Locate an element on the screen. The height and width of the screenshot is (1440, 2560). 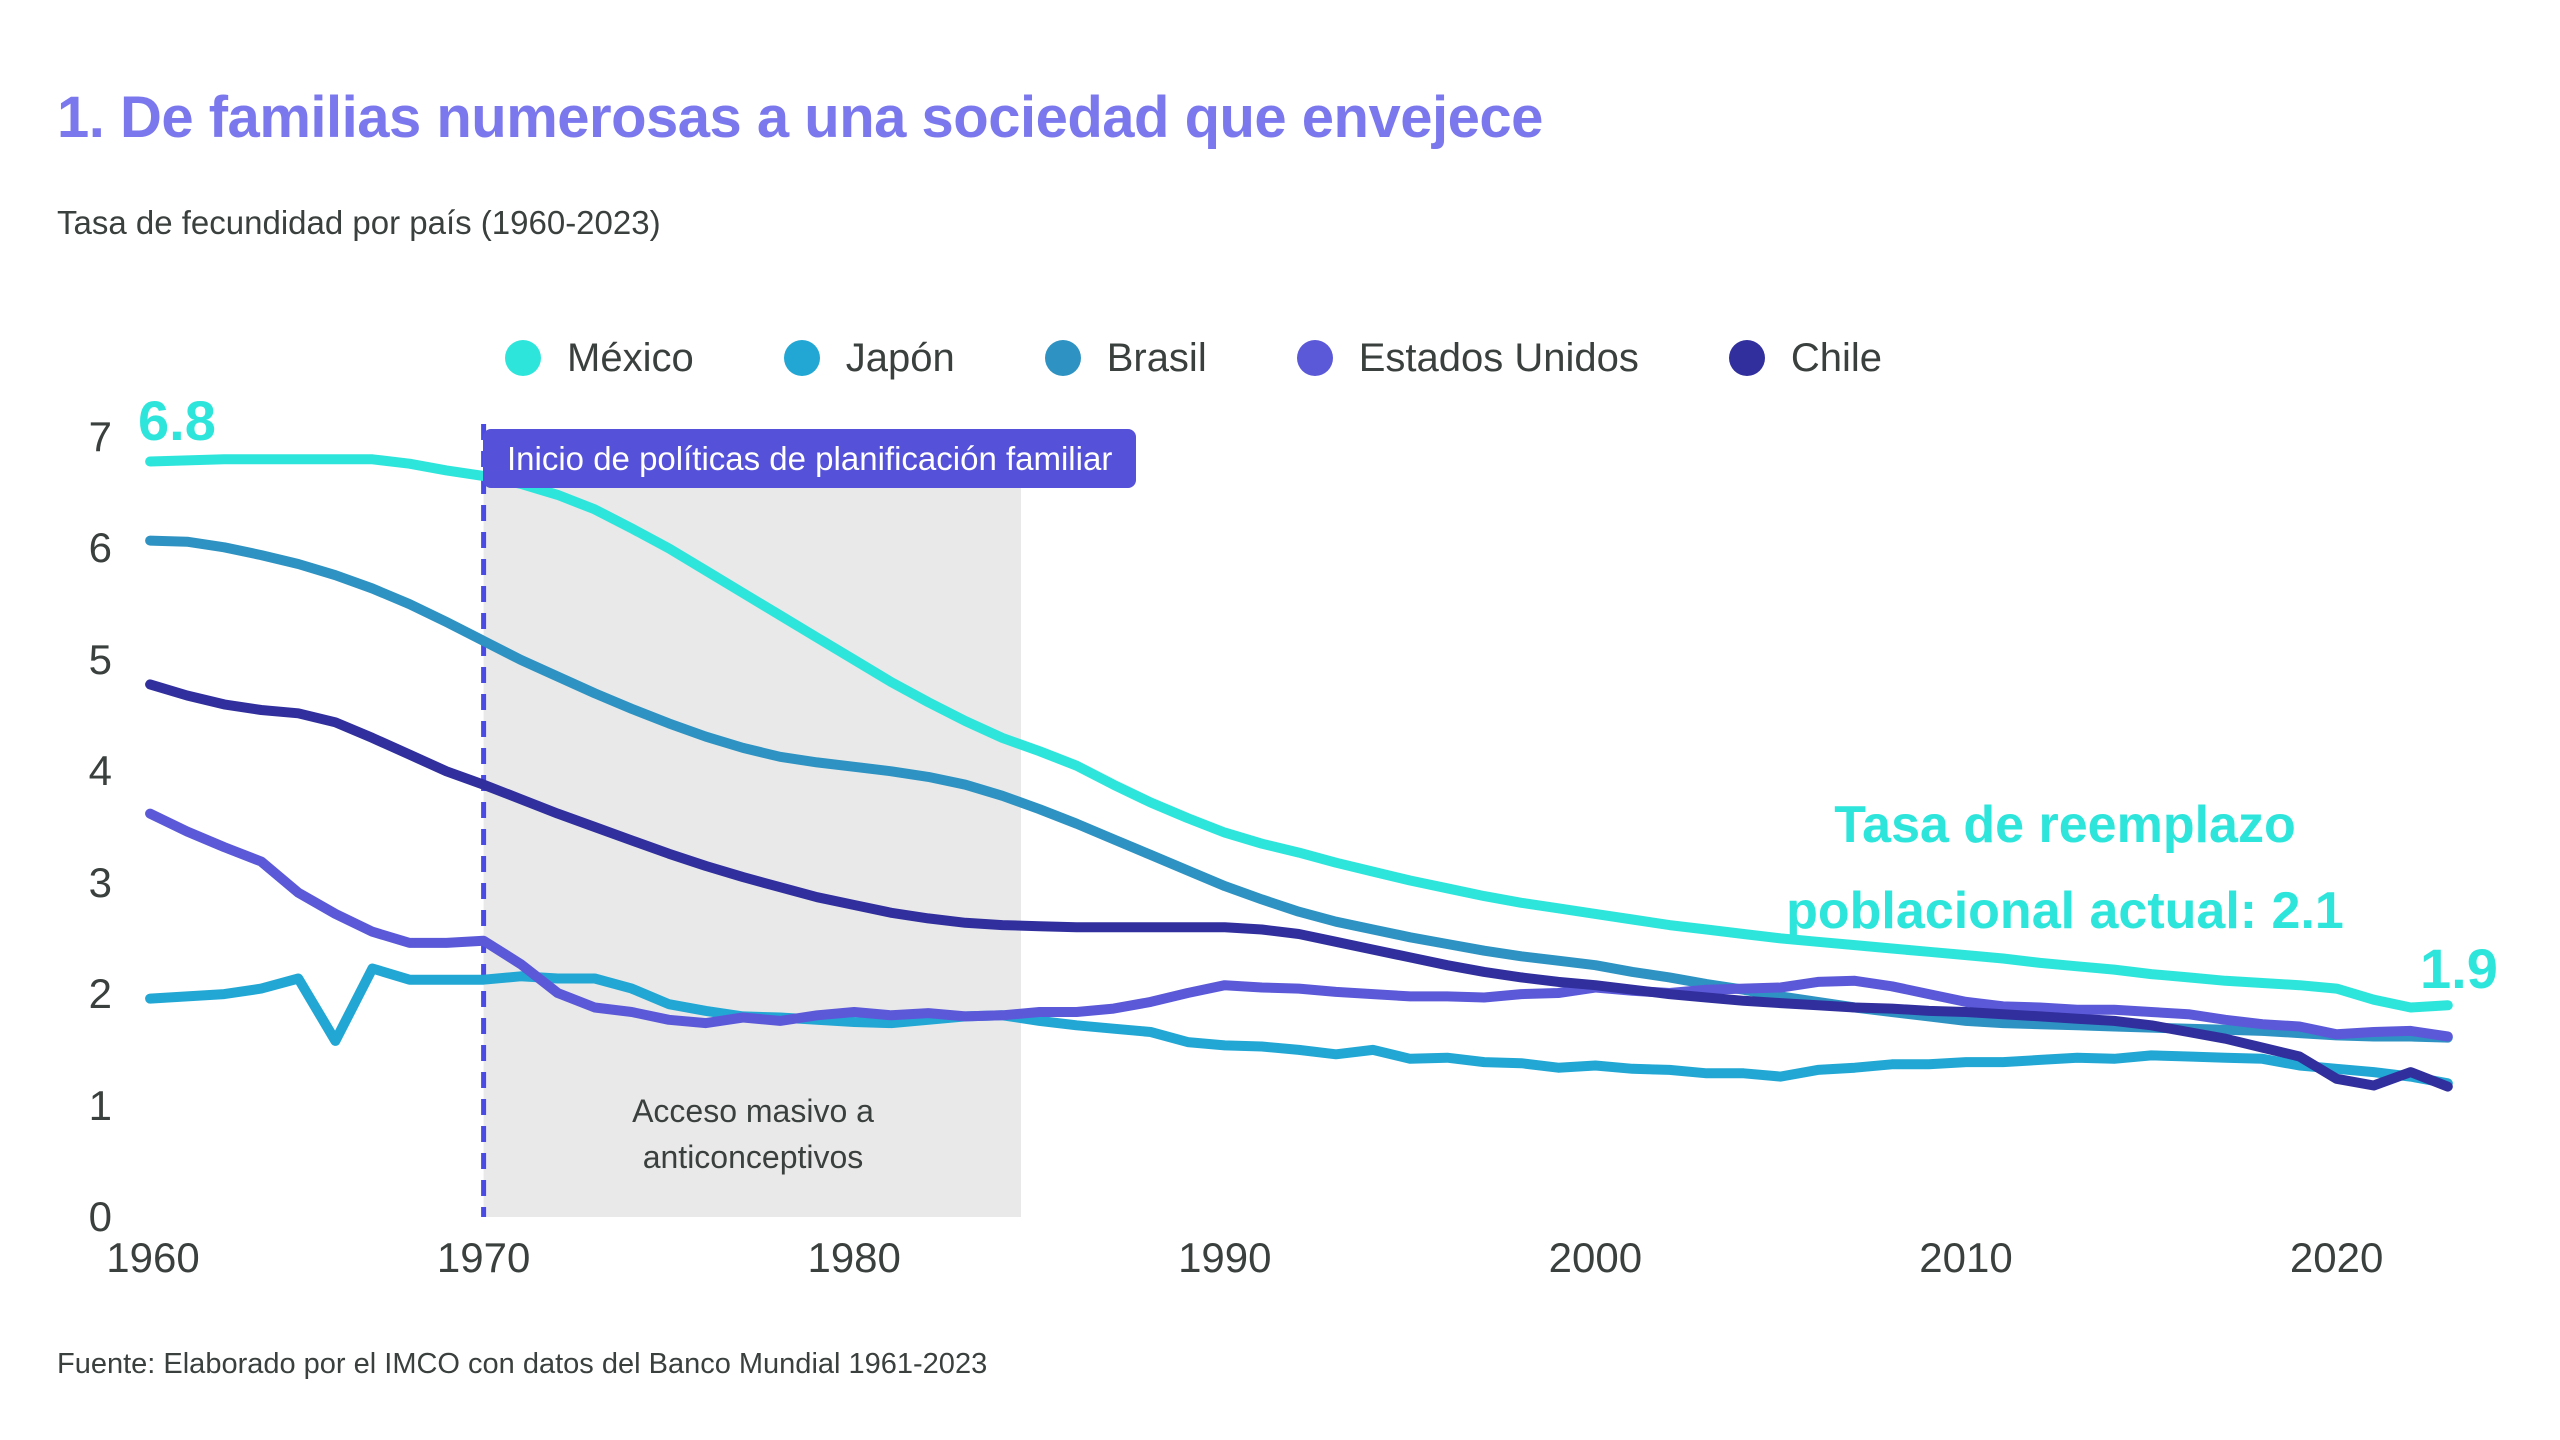
legend-label-japon: Japón is located at coordinates (900, 357).